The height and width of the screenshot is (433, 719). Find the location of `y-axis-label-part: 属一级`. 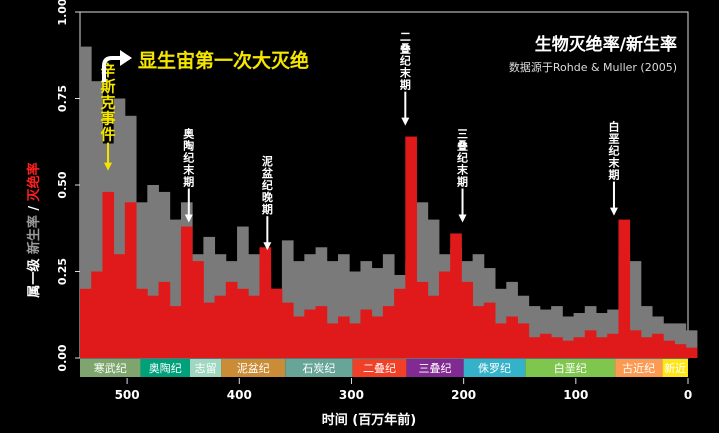

y-axis-label-part: 属一级 is located at coordinates (34, 276).